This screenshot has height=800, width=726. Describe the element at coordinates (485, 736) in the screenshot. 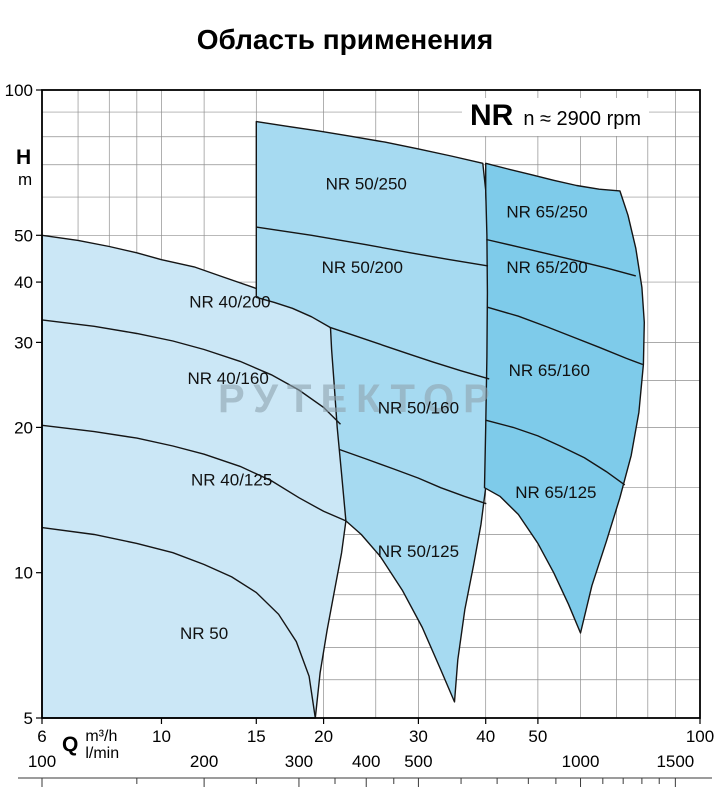

I see `x-tick-label: 40` at that location.